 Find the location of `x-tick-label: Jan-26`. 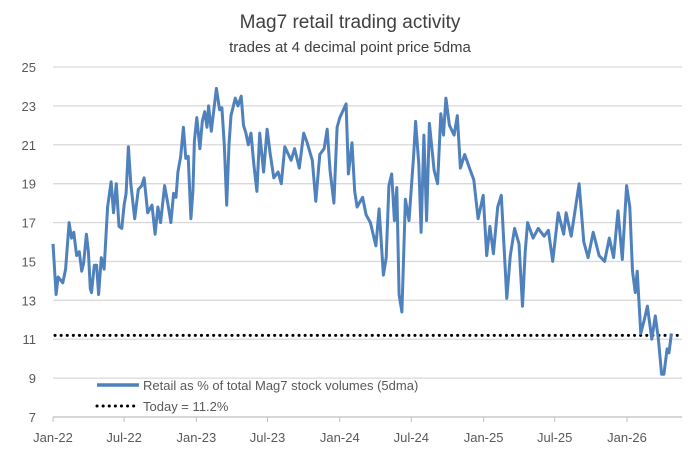

x-tick-label: Jan-26 is located at coordinates (627, 437).